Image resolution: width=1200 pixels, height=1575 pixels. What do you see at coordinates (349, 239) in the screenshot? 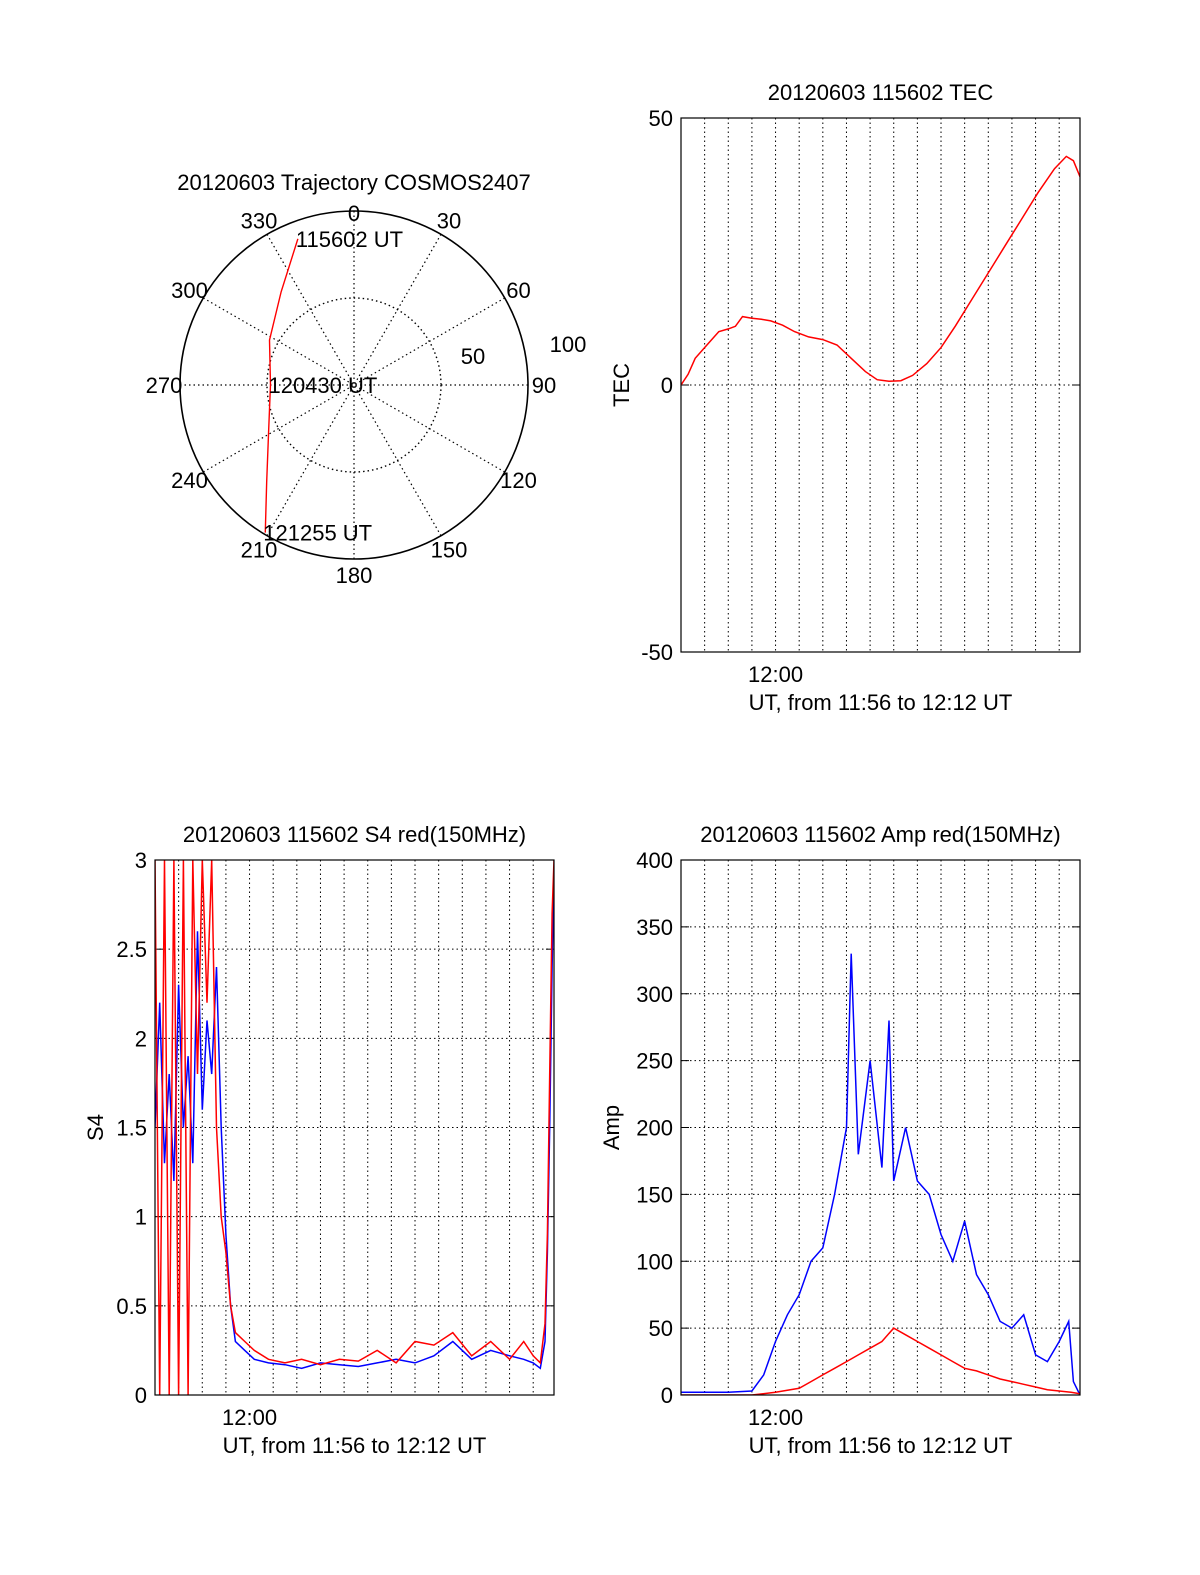
I see `trajectory-time-label: 115602 UT` at bounding box center [349, 239].